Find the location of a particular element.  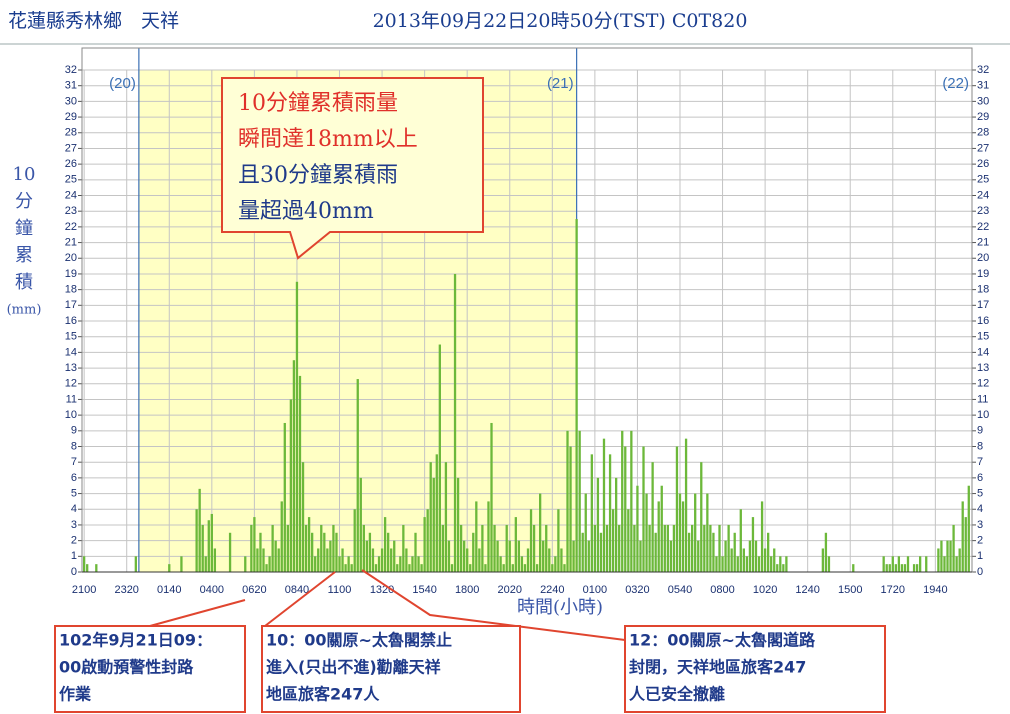

y-tick-label: 15 is located at coordinates (983, 337).